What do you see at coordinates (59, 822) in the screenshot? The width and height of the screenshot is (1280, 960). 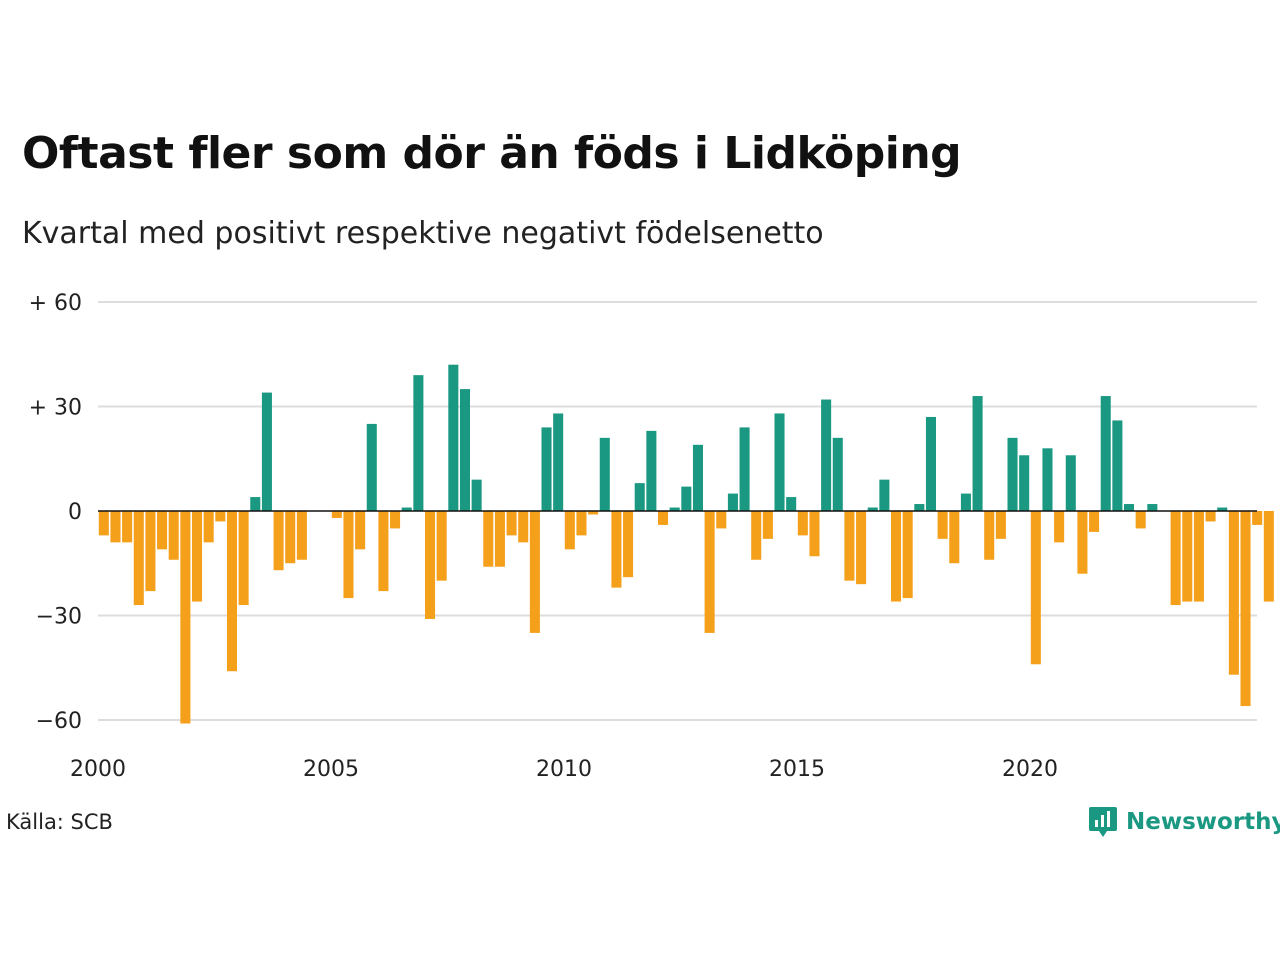 I see `source-note: Källa: SCB` at bounding box center [59, 822].